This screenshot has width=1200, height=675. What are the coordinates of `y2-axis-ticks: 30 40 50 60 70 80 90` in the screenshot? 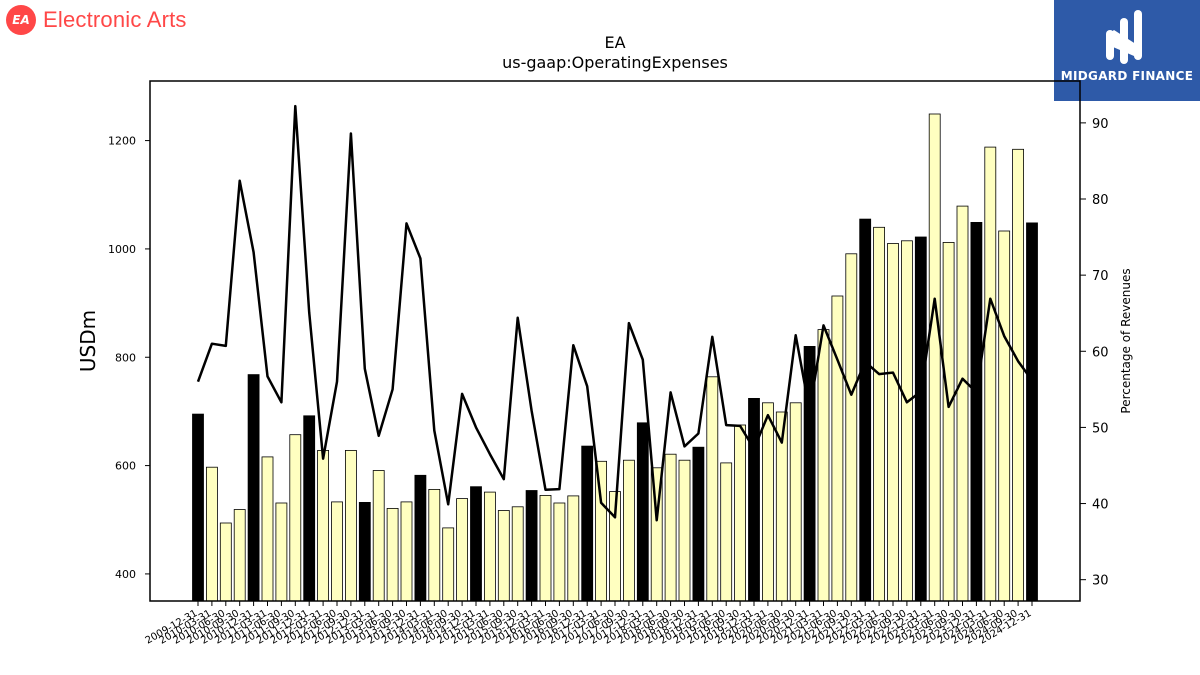 It's located at (1094, 353).